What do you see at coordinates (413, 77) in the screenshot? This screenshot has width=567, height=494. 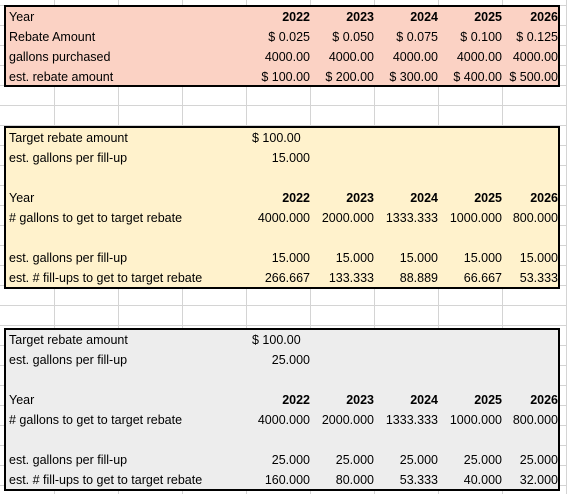 I see `cell-value: $ 300.00` at bounding box center [413, 77].